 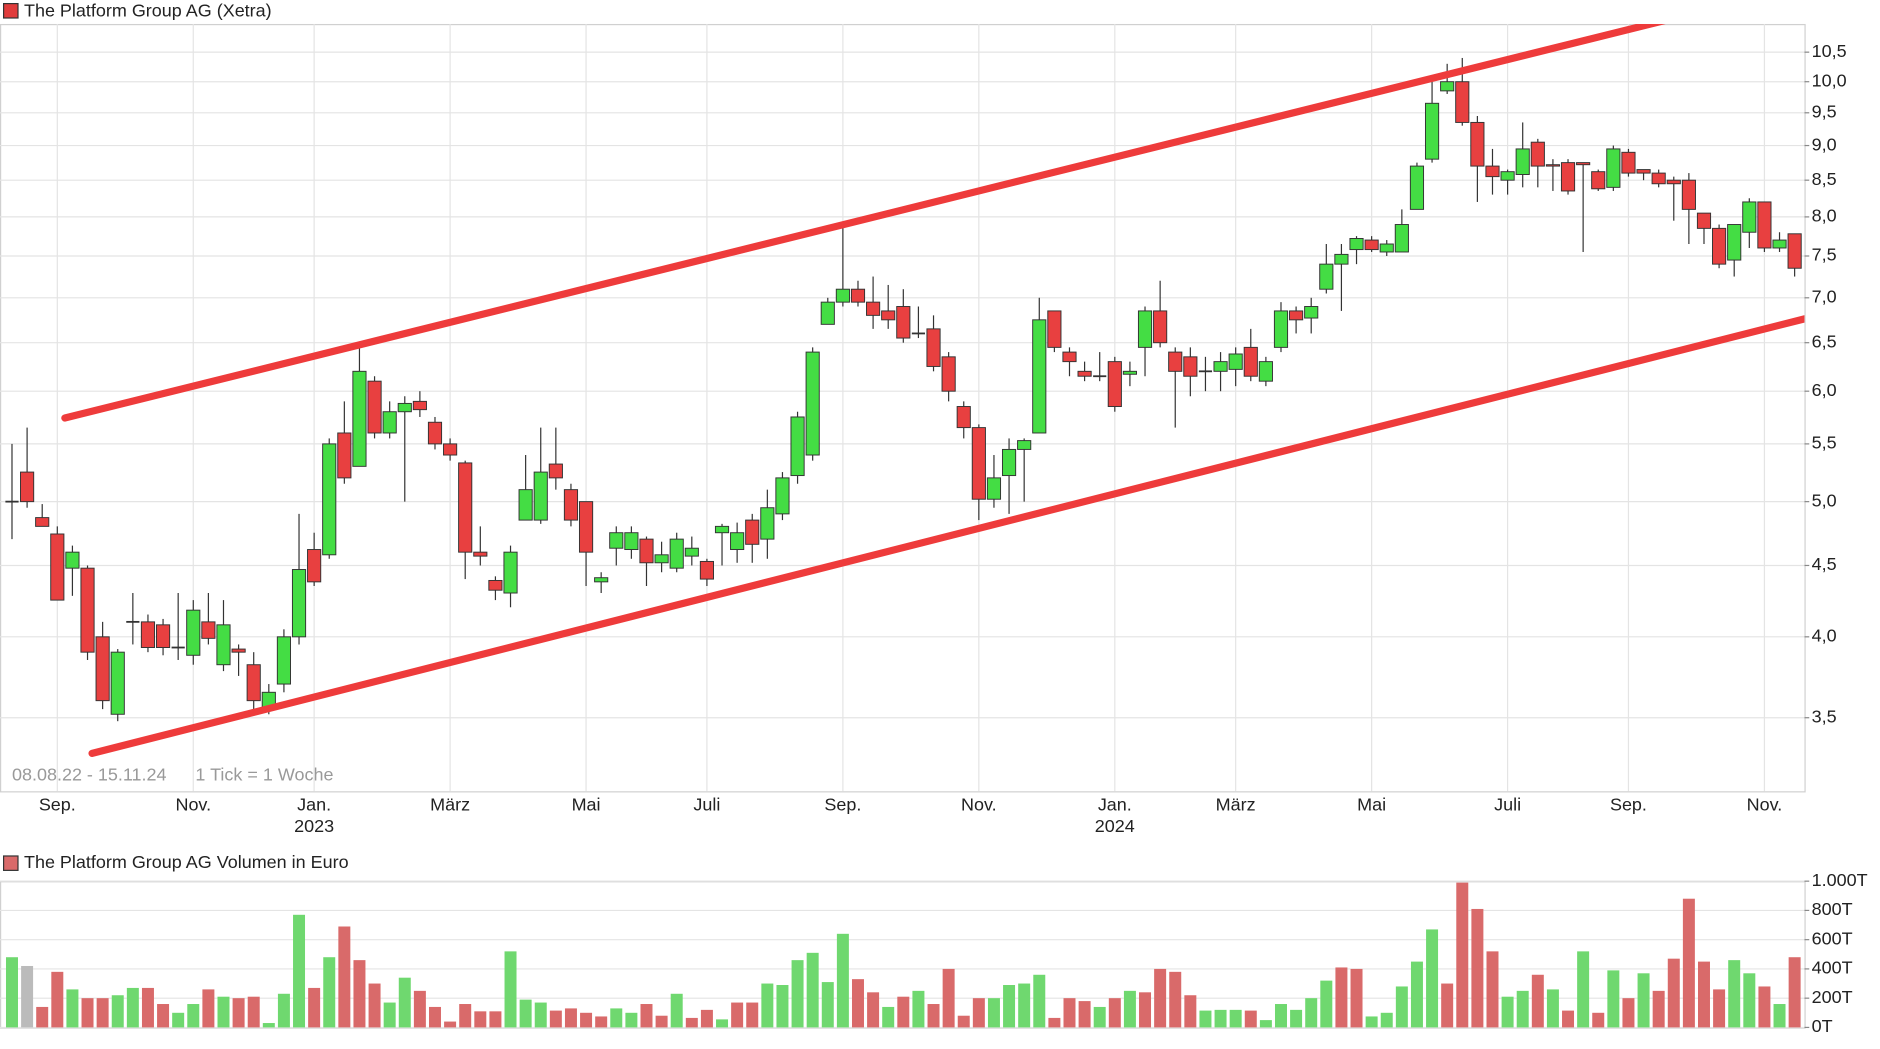 What do you see at coordinates (1236, 804) in the screenshot?
I see `x-tick-label: März` at bounding box center [1236, 804].